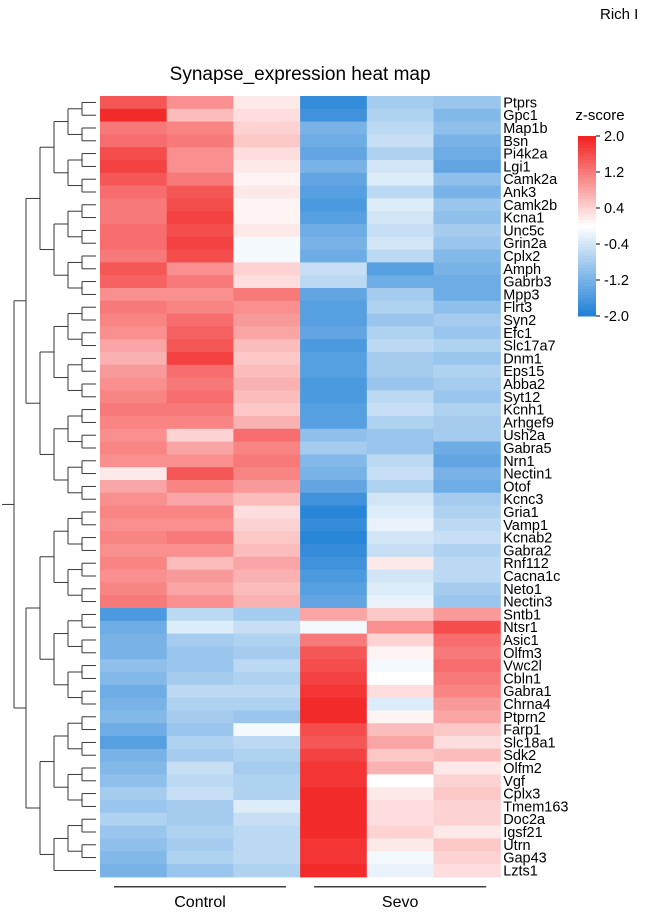  What do you see at coordinates (519, 321) in the screenshot?
I see `row-label: Syn2` at bounding box center [519, 321].